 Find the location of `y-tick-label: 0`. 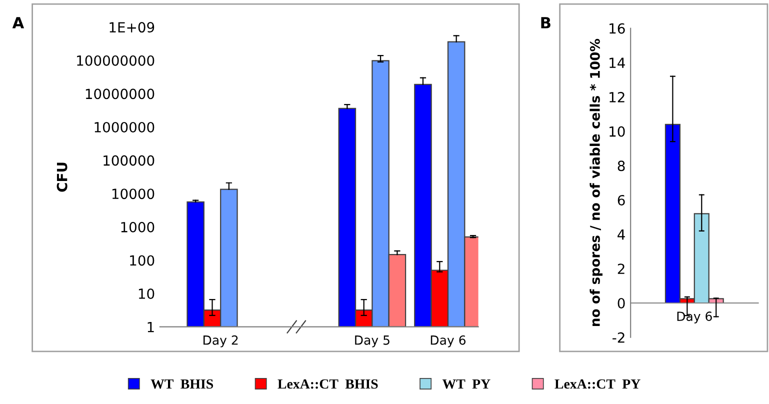

y-tick-label: 0 is located at coordinates (621, 303).